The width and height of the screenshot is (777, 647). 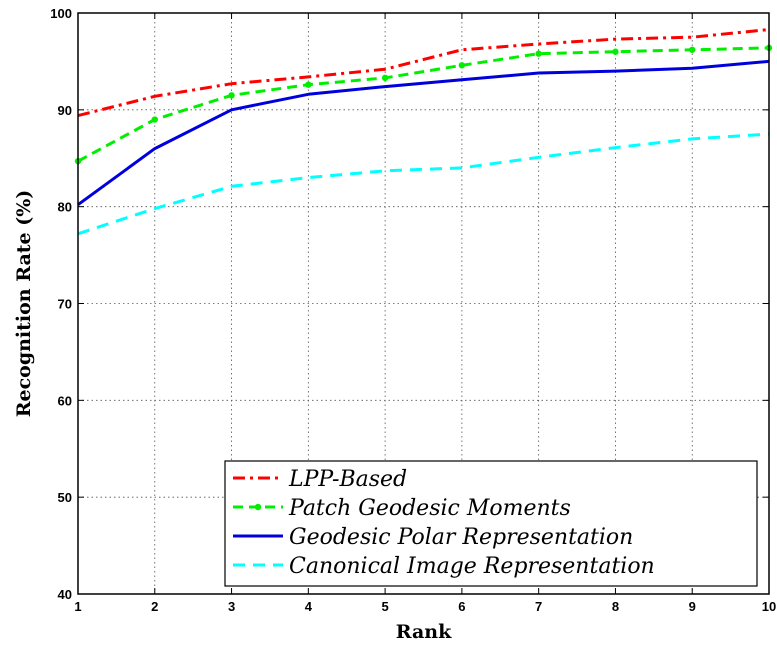 What do you see at coordinates (424, 632) in the screenshot?
I see `x-axis-label: Rank` at bounding box center [424, 632].